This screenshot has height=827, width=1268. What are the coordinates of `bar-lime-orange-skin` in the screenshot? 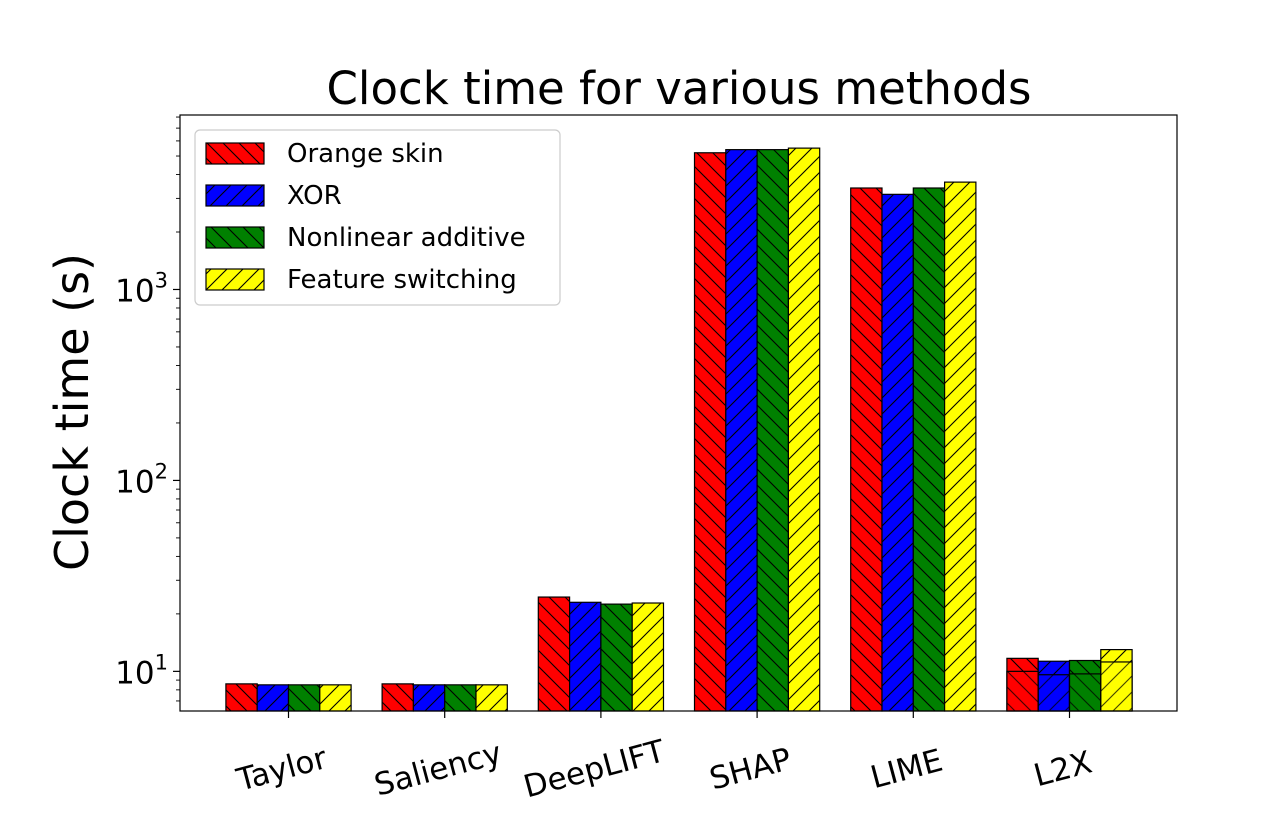 It's located at (866, 449).